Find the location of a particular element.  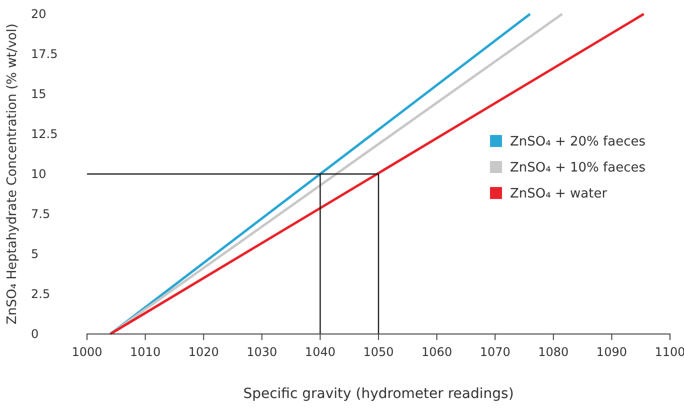

x-tick-label: 1070 is located at coordinates (495, 352).